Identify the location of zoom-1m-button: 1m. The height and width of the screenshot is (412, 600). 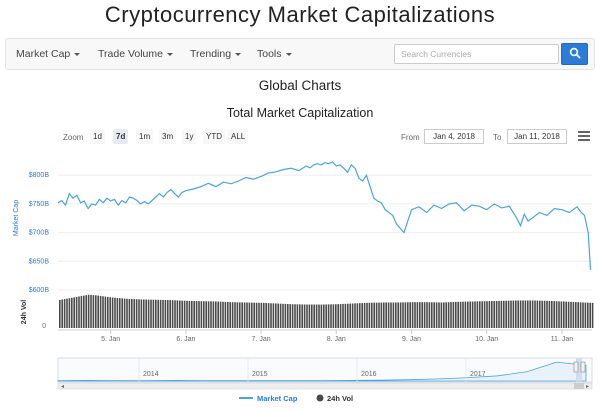
(145, 136).